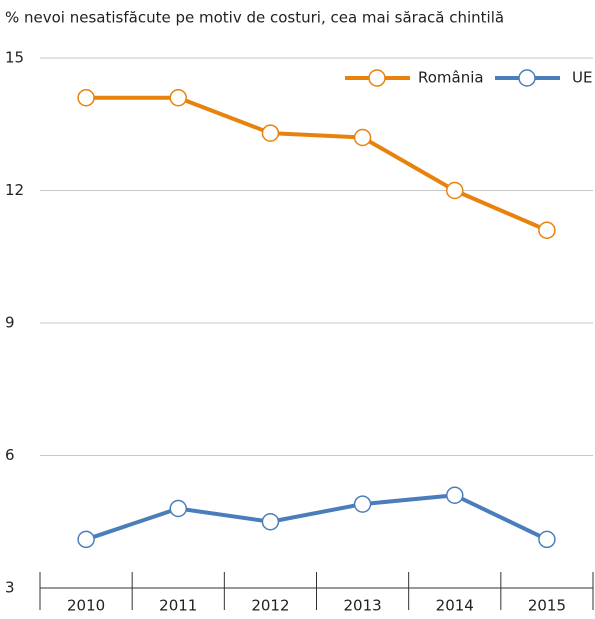  Describe the element at coordinates (86, 606) in the screenshot. I see `x-tick-label: 2010` at that location.